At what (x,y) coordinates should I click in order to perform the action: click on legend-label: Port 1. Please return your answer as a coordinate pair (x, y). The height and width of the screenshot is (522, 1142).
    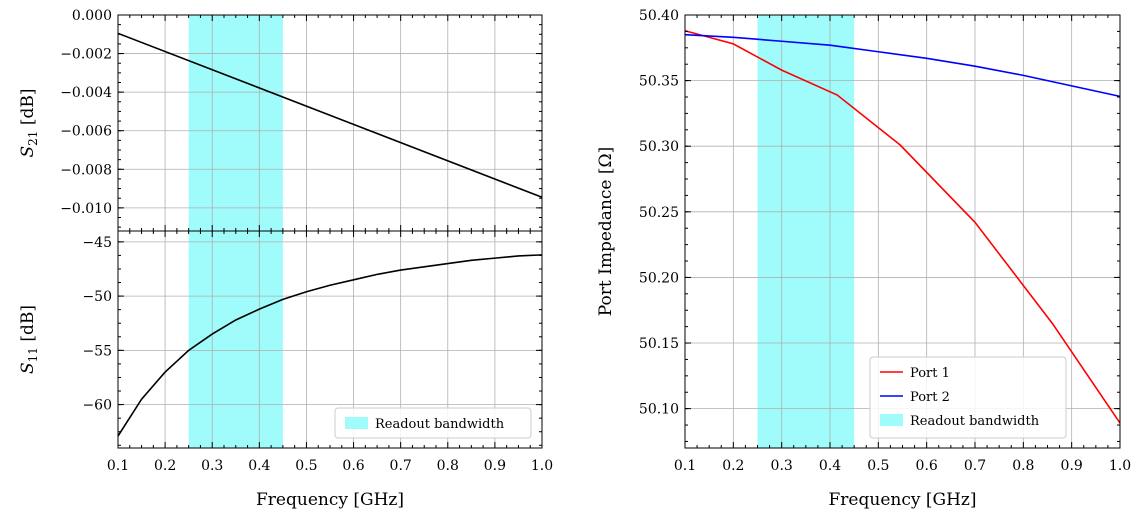
    Looking at the image, I should click on (930, 373).